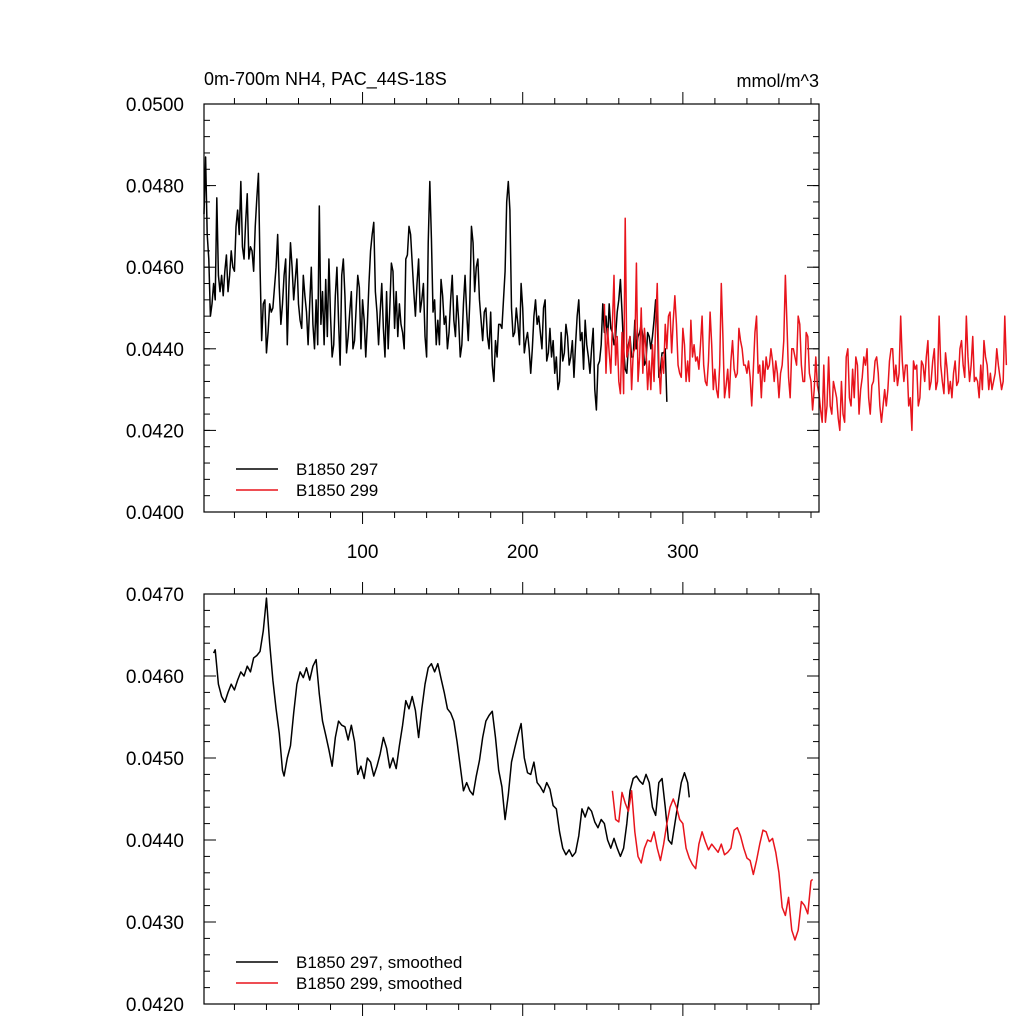  Describe the element at coordinates (155, 431) in the screenshot. I see `top-y-tick-label: 0.0420` at that location.